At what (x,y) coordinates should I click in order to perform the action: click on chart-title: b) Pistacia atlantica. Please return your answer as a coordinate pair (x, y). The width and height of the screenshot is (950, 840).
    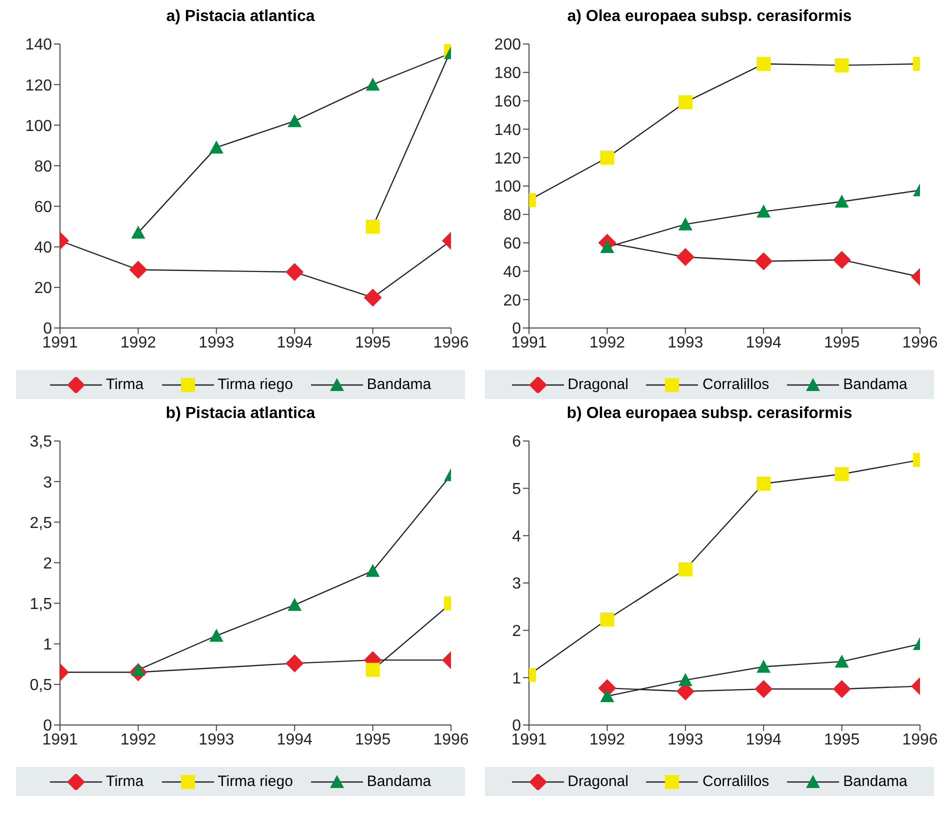
    Looking at the image, I should click on (240, 414).